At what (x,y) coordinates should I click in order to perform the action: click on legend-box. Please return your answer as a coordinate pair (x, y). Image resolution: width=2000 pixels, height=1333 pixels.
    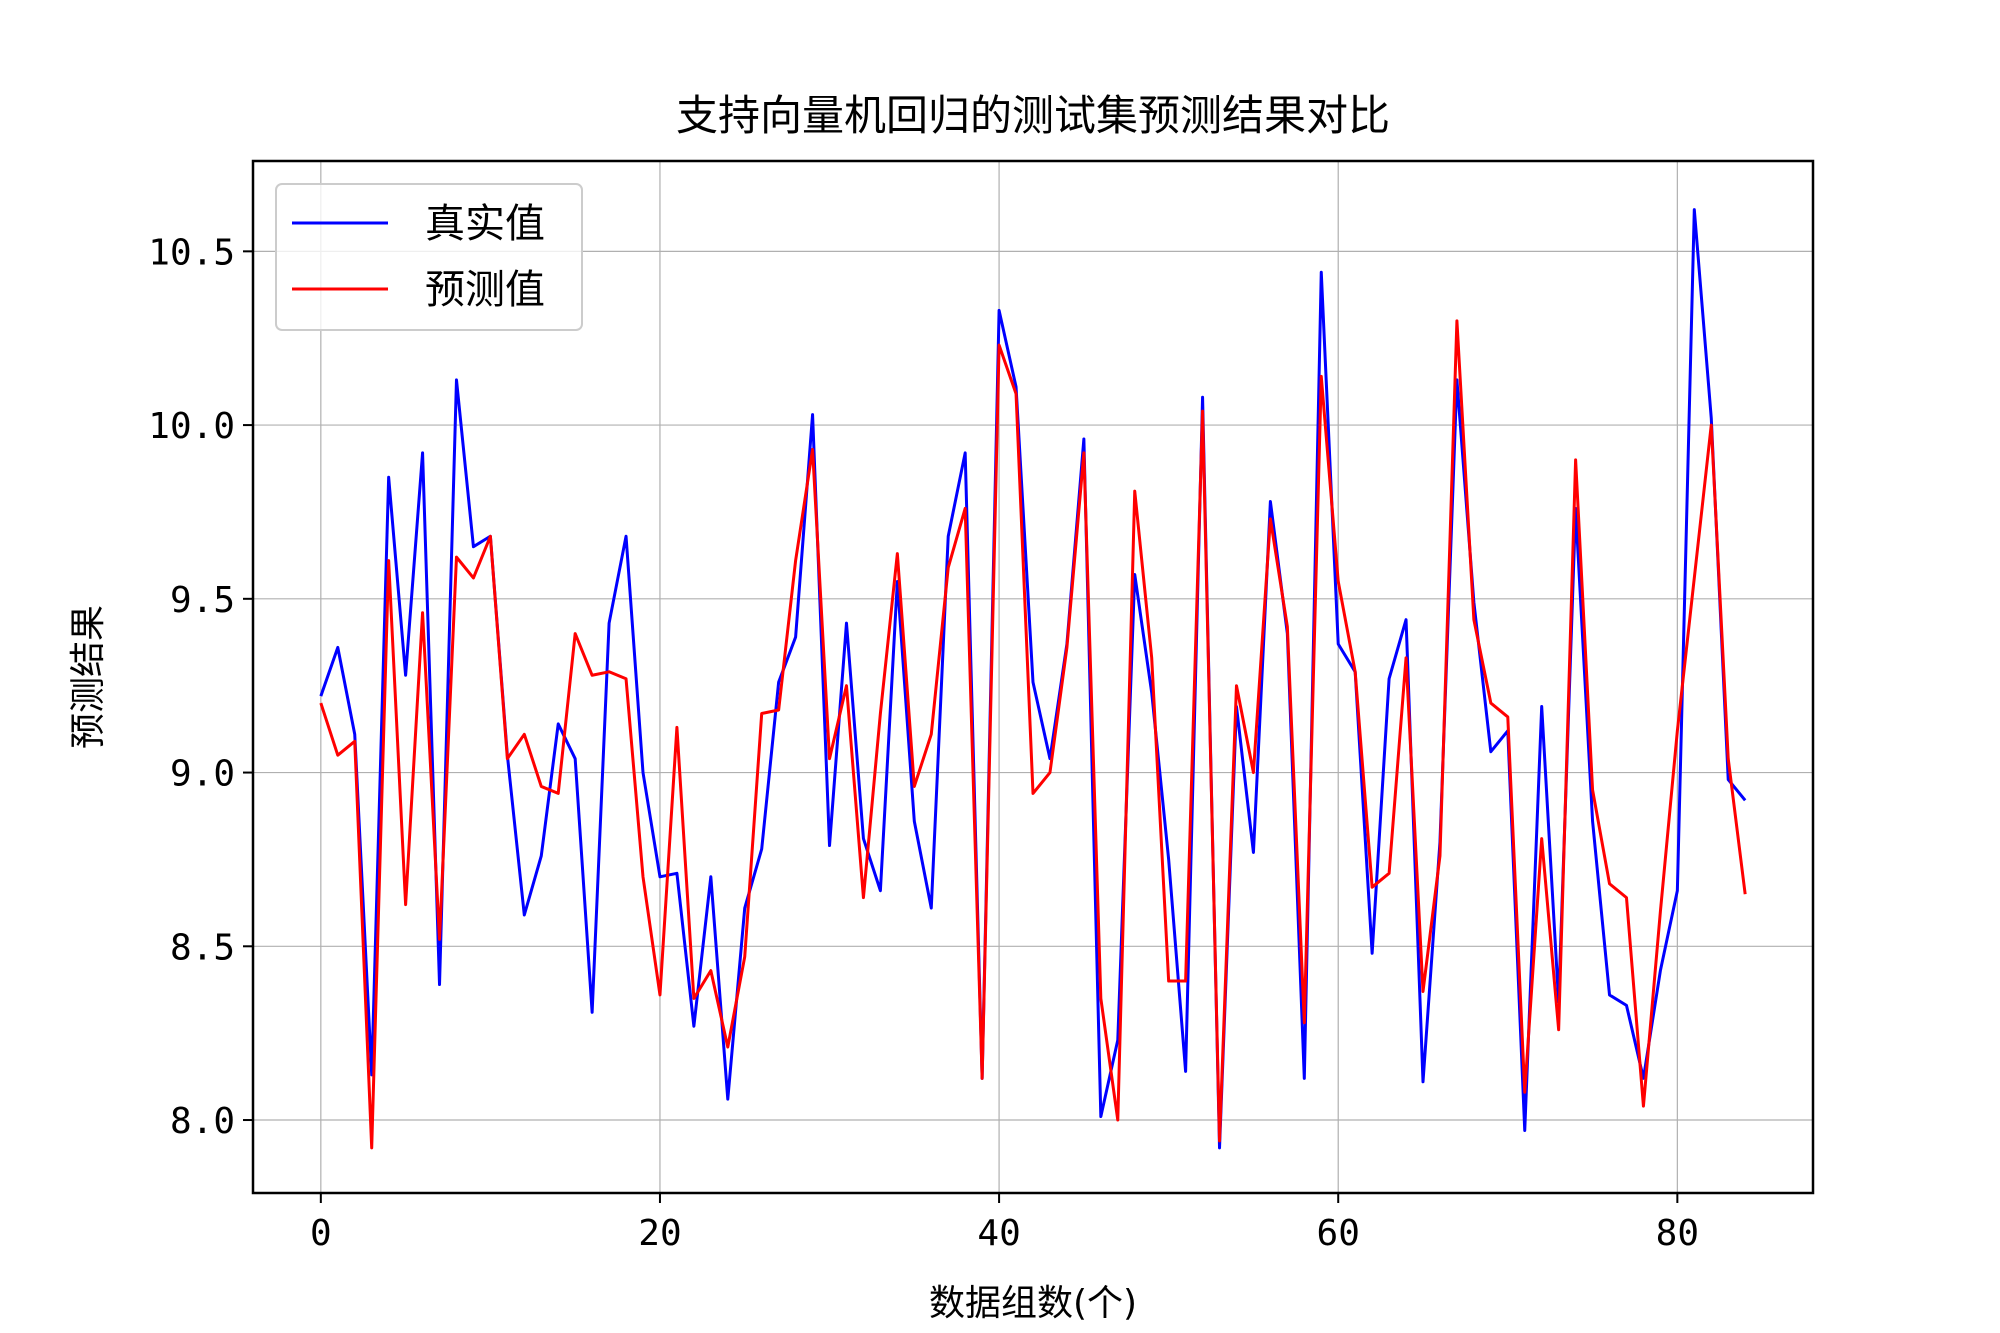
    Looking at the image, I should click on (429, 257).